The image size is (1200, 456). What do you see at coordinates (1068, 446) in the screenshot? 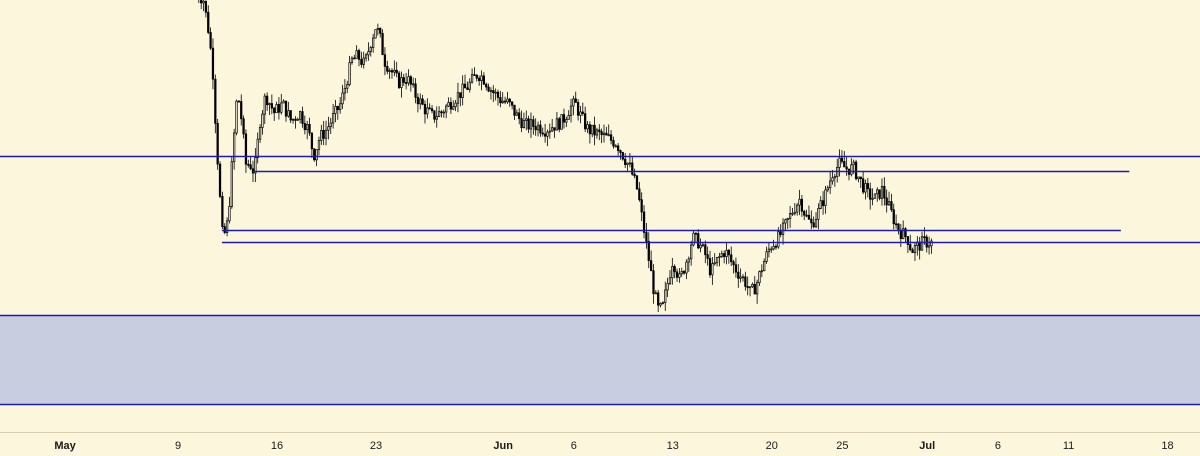
I see `time-axis-tick-label: 11` at bounding box center [1068, 446].